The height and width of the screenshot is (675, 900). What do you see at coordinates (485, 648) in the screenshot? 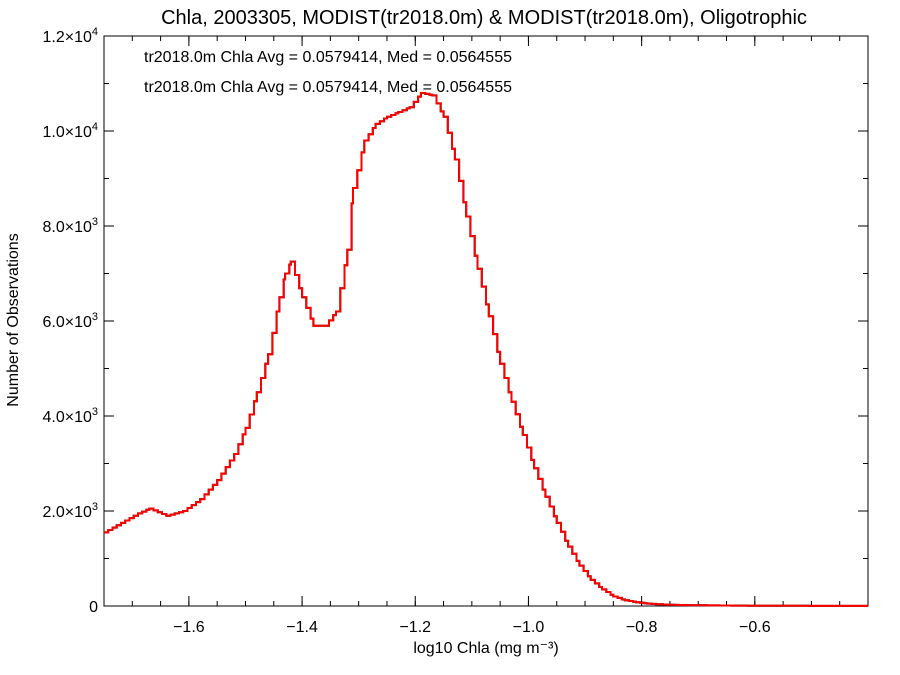
I see `x-axis-label: log10 Chla (mg m⁻³)` at bounding box center [485, 648].